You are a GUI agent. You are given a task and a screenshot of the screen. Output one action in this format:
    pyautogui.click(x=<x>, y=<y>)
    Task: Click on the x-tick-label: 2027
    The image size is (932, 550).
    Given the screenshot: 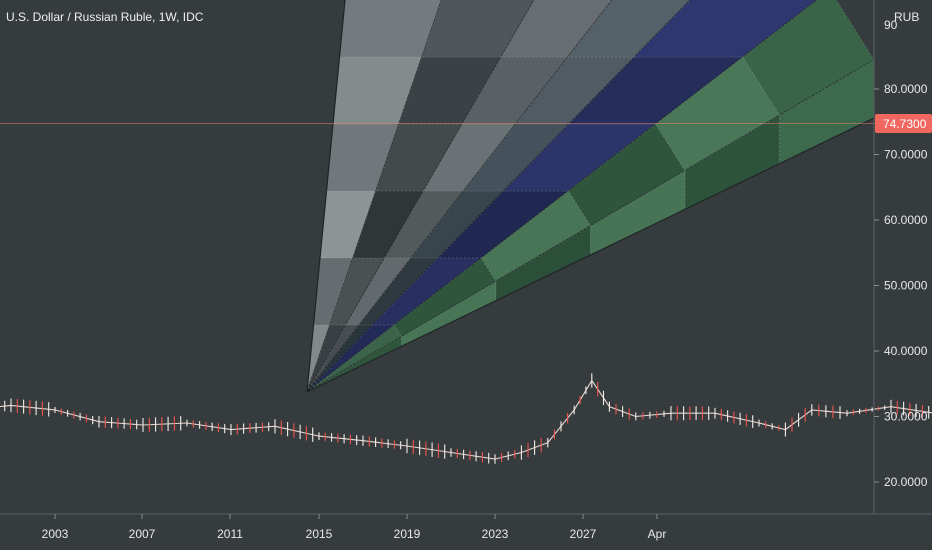 What is the action you would take?
    pyautogui.click(x=583, y=534)
    